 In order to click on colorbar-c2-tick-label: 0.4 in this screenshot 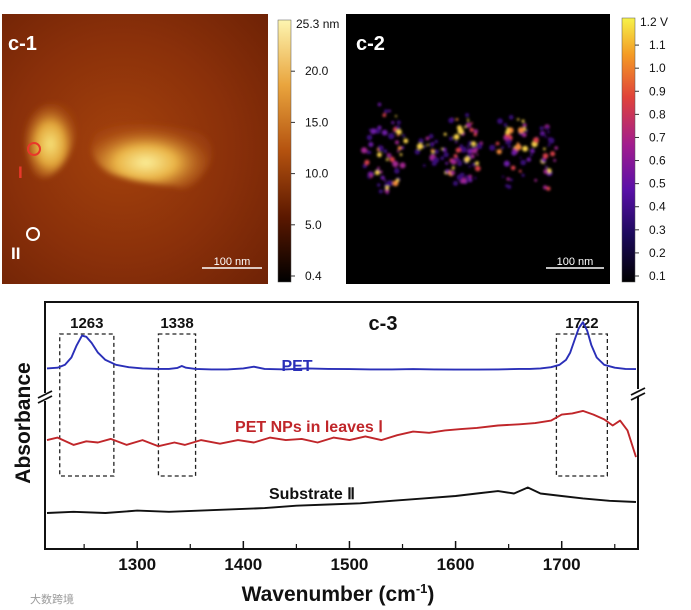, I will do `click(657, 207)`.